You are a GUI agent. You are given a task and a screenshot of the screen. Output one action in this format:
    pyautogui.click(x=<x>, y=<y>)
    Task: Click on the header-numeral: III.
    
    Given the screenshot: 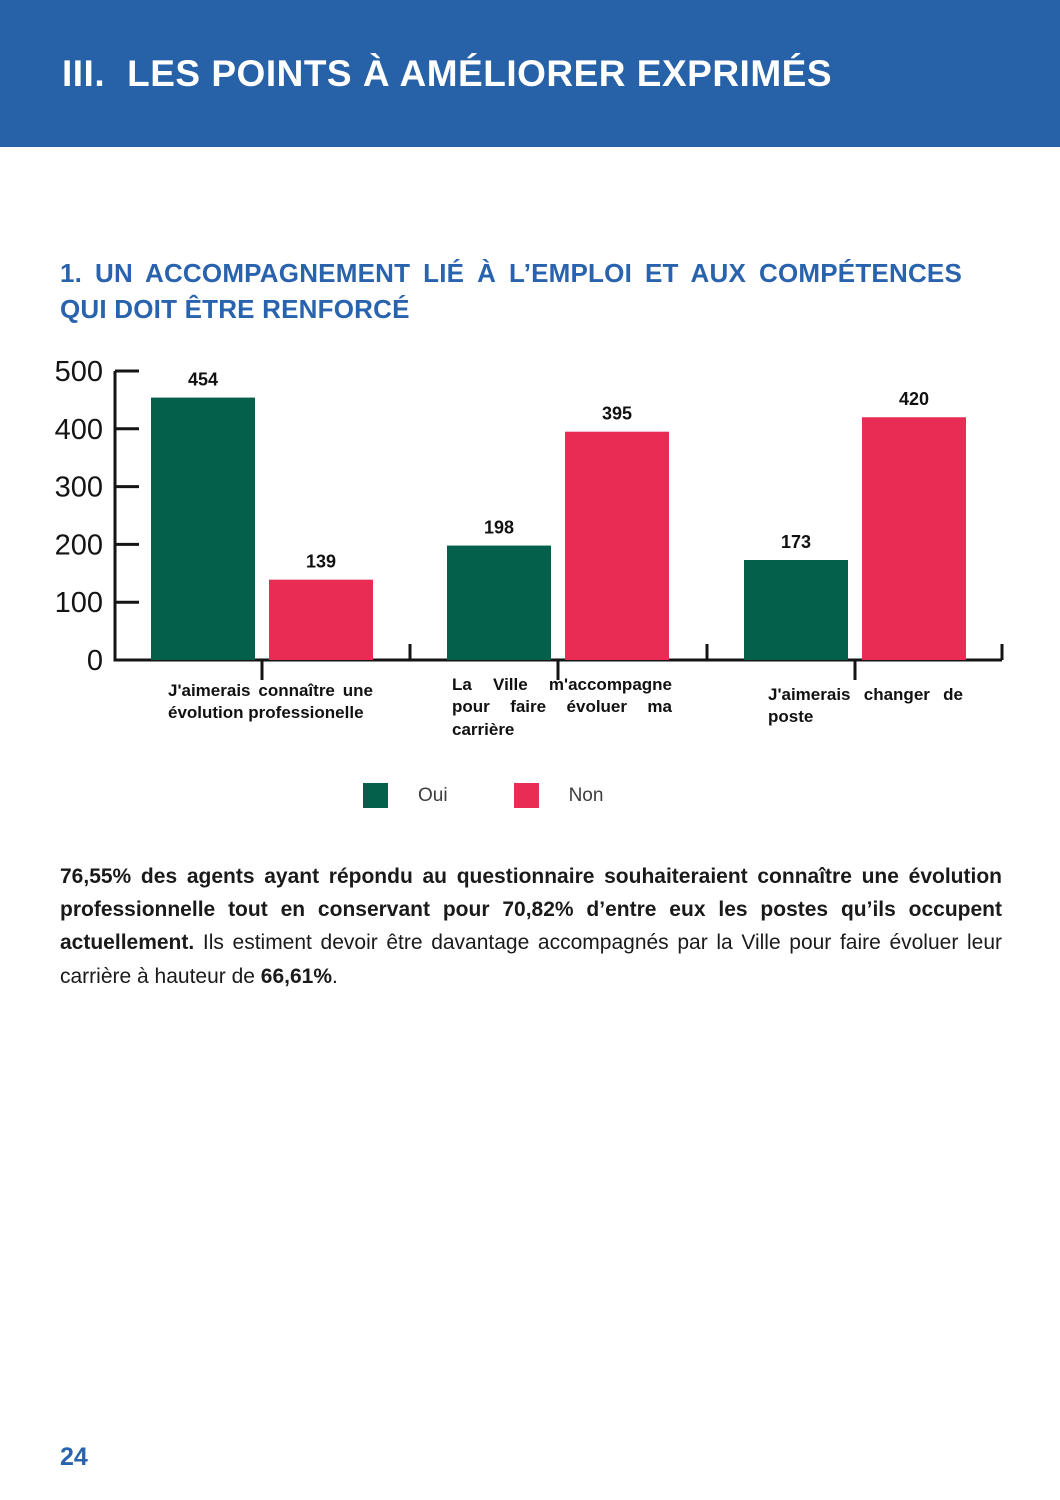 What is the action you would take?
    pyautogui.click(x=84, y=73)
    